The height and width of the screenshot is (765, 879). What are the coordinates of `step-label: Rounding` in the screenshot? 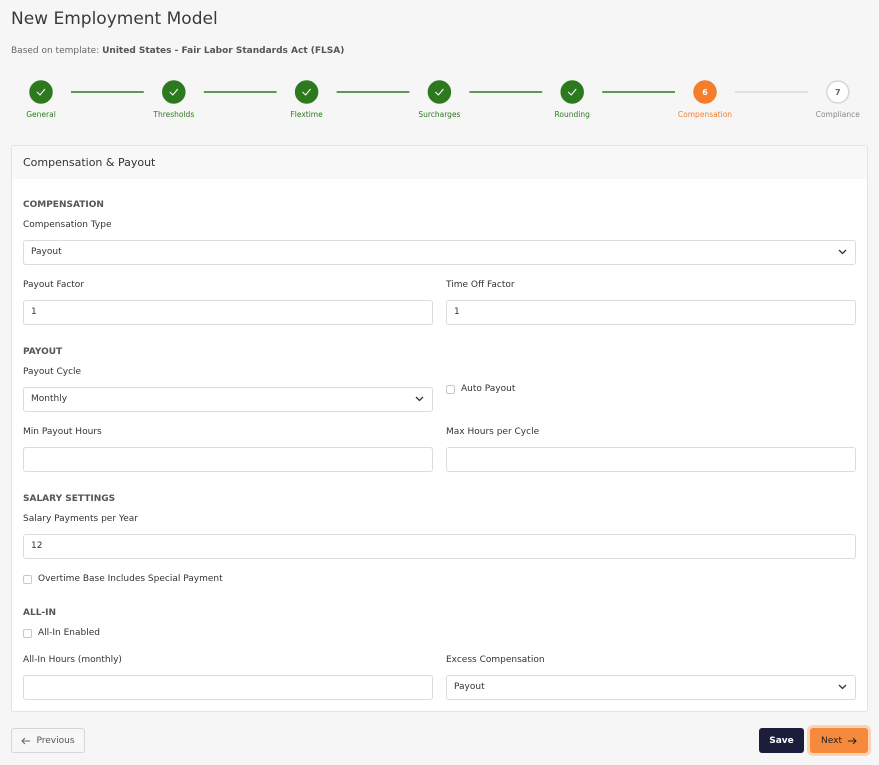 It's located at (573, 114).